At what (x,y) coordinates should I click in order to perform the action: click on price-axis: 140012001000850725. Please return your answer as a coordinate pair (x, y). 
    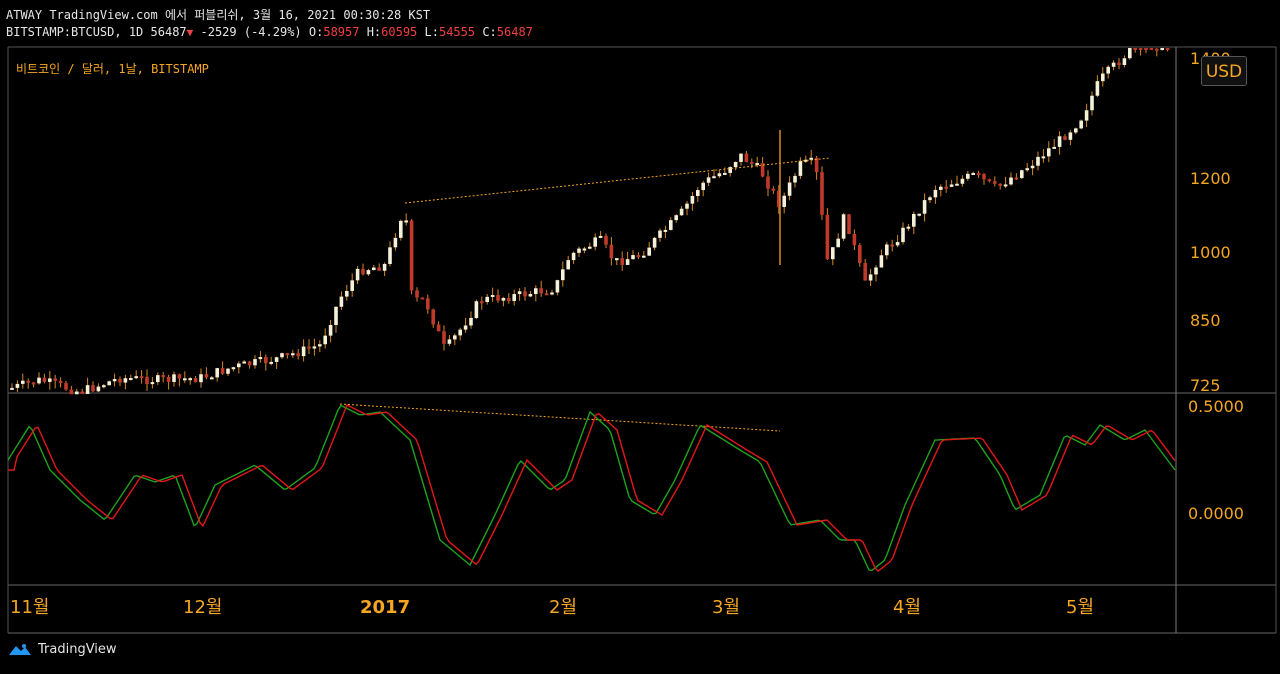
    Looking at the image, I should click on (1210, 222).